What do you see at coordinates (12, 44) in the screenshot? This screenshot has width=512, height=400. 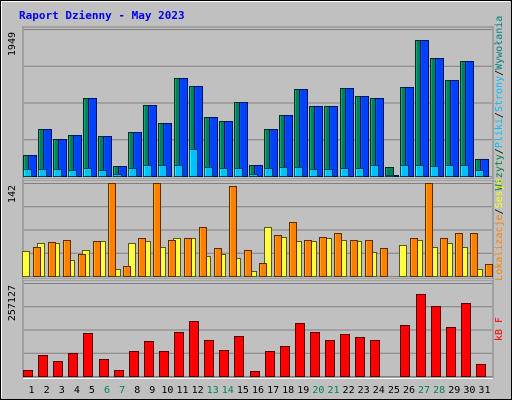 I see `y-max-label: 1949` at bounding box center [12, 44].